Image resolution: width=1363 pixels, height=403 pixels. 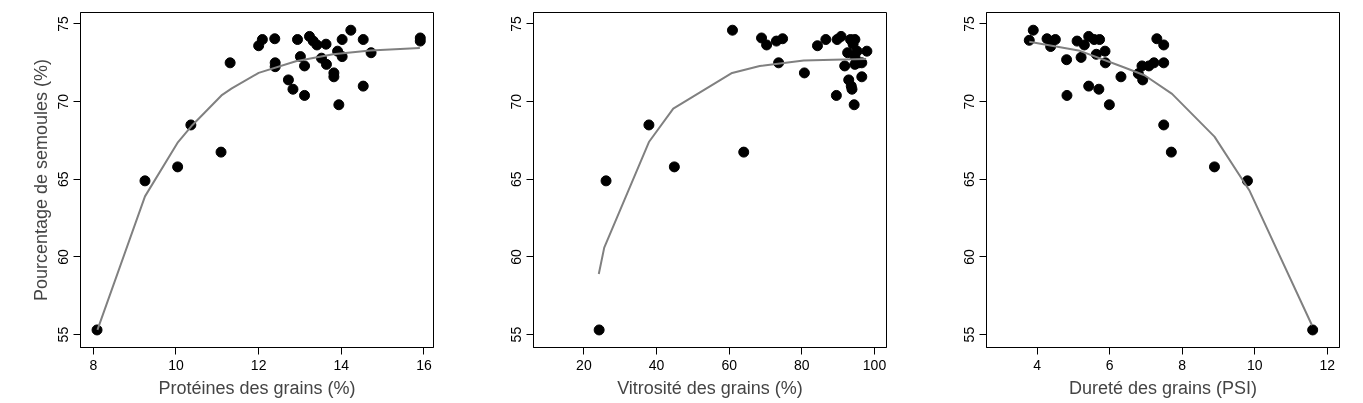 I want to click on x-tick-label: 20, so click(x=584, y=364).